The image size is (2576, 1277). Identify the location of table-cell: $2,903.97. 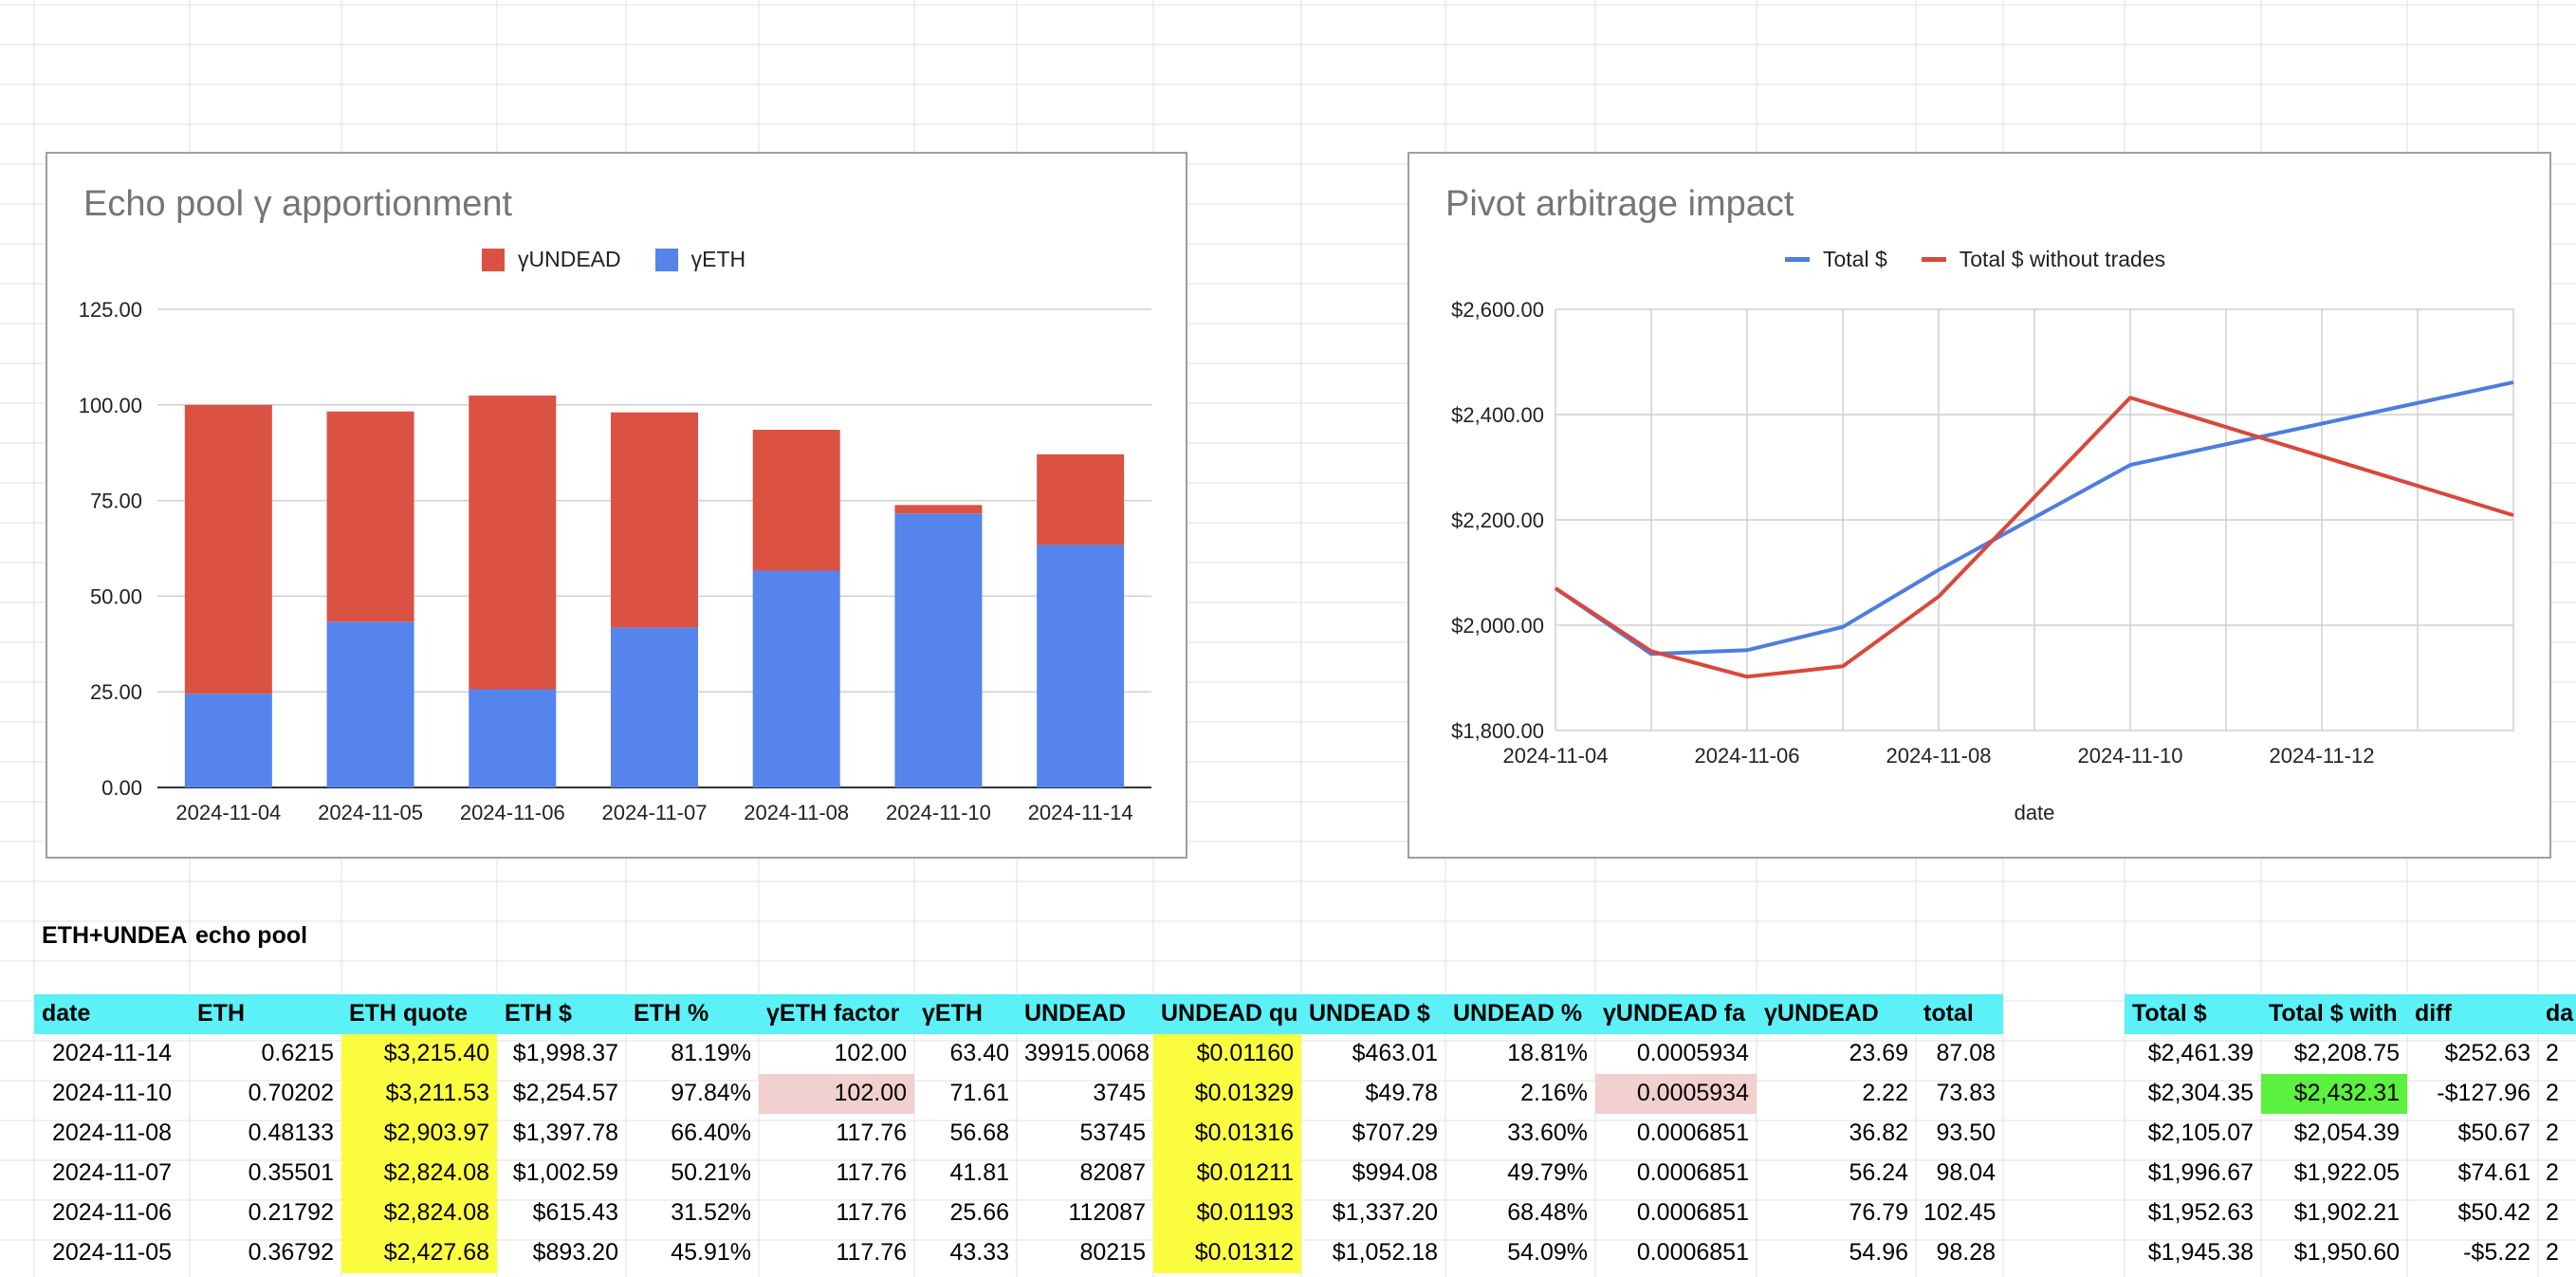
(419, 1134).